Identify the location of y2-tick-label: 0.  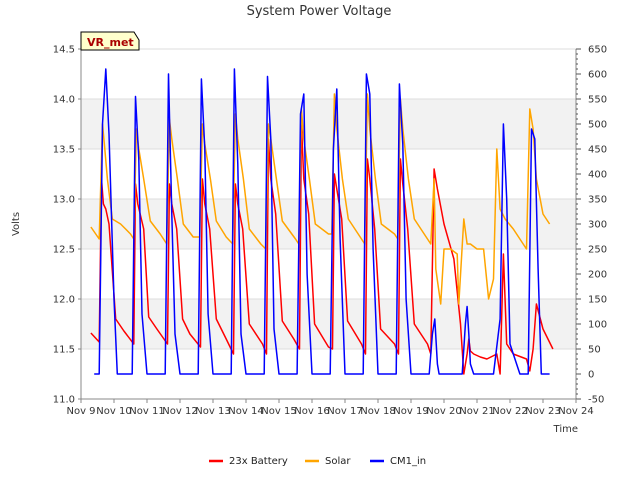
(591, 375).